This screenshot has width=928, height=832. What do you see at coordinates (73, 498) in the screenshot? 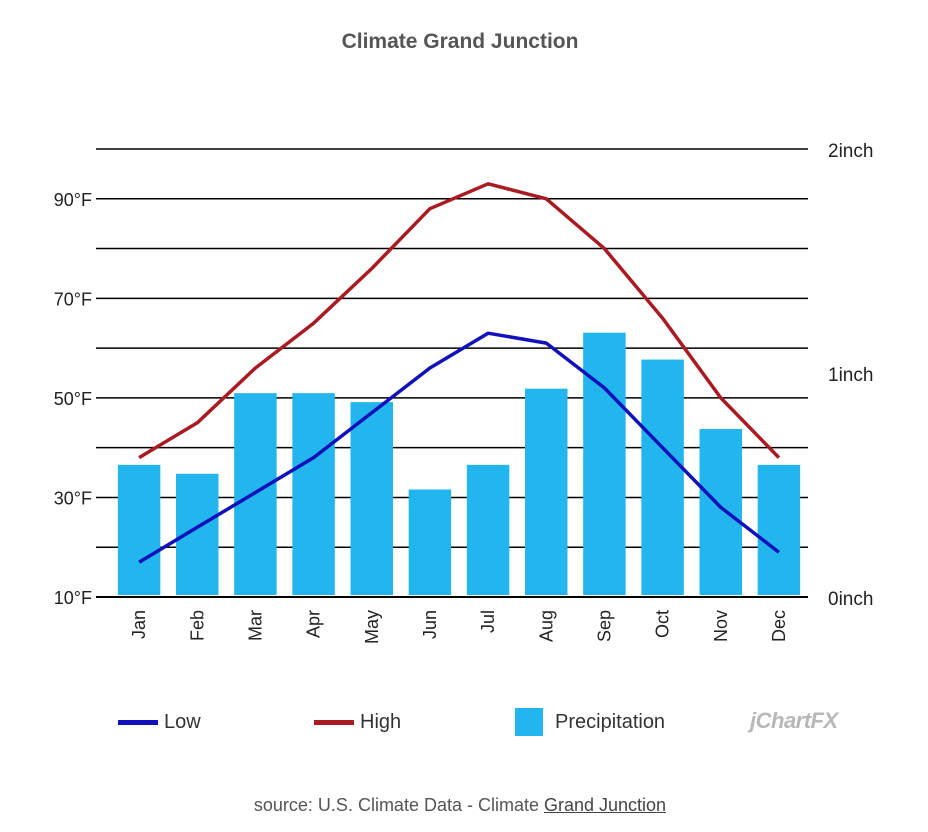
I see `y-left-tick-label: 30°F` at bounding box center [73, 498].